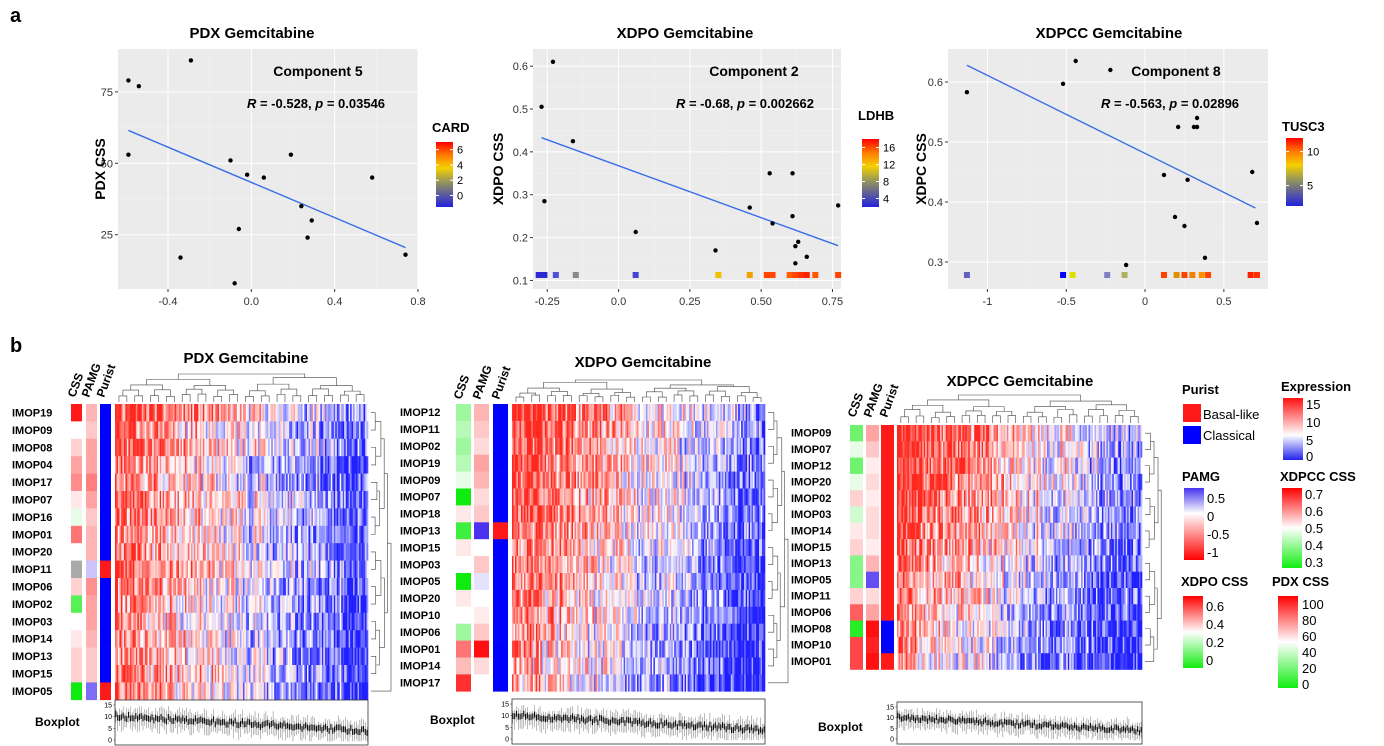 This screenshot has width=1384, height=746. I want to click on stat-r-value: = -0.563,, so click(1139, 103).